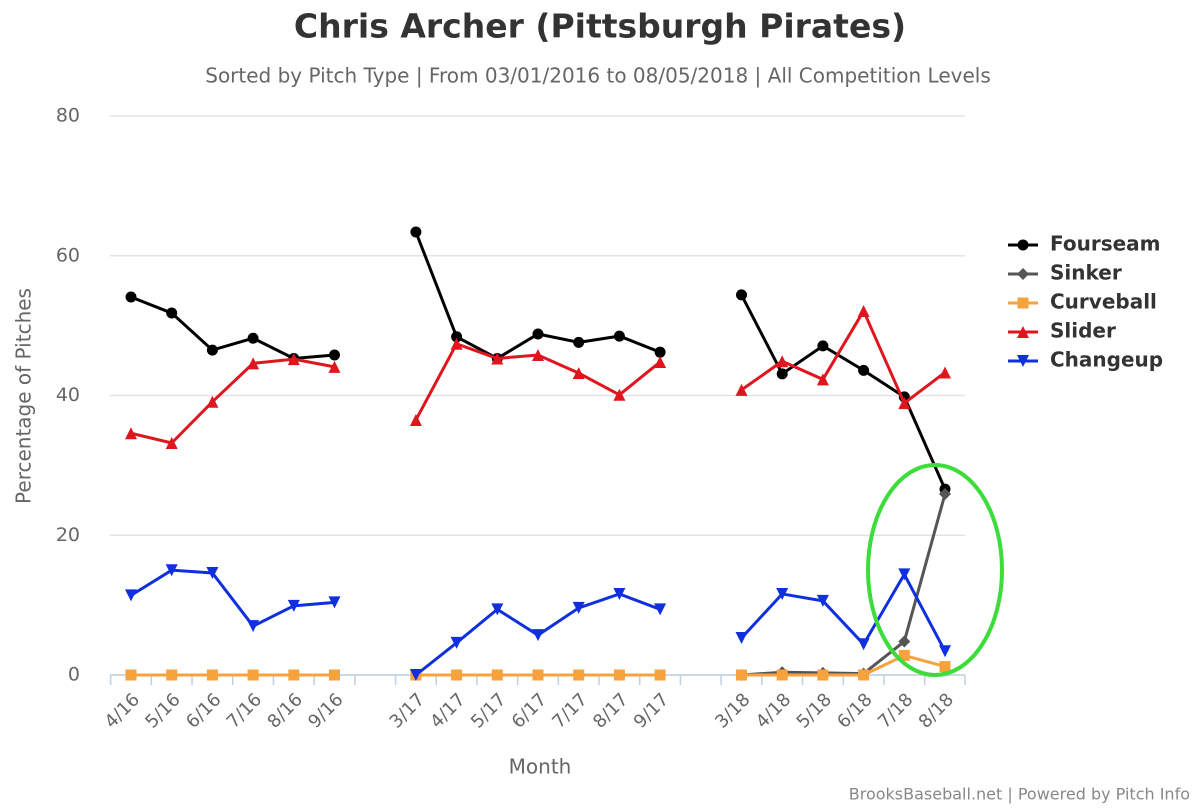  I want to click on x-tick-label: 8/17, so click(610, 710).